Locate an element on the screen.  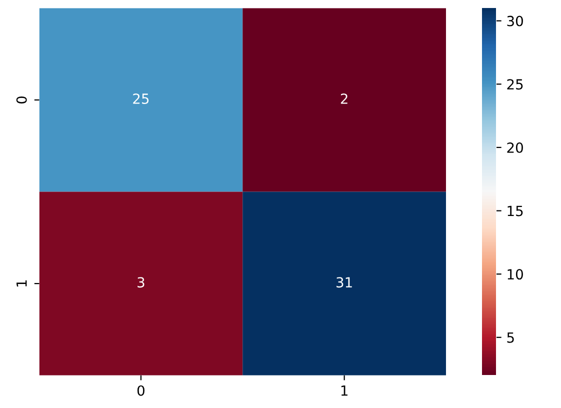
color-bar-label: 30 is located at coordinates (515, 21).